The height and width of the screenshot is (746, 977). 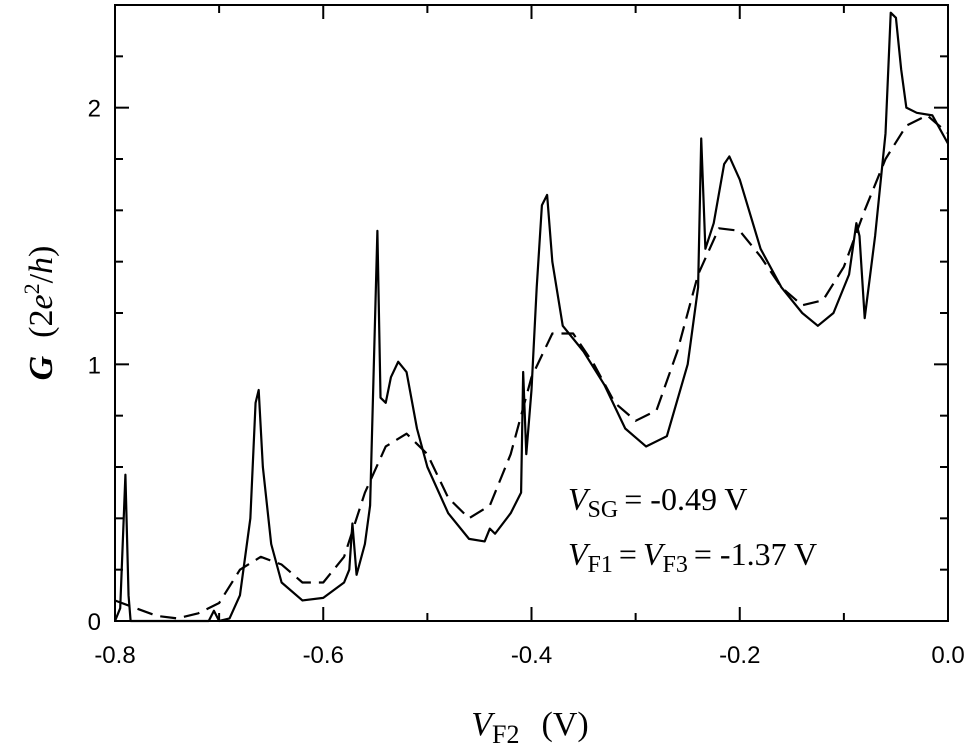 I want to click on y-label-part: e, so click(x=41, y=301).